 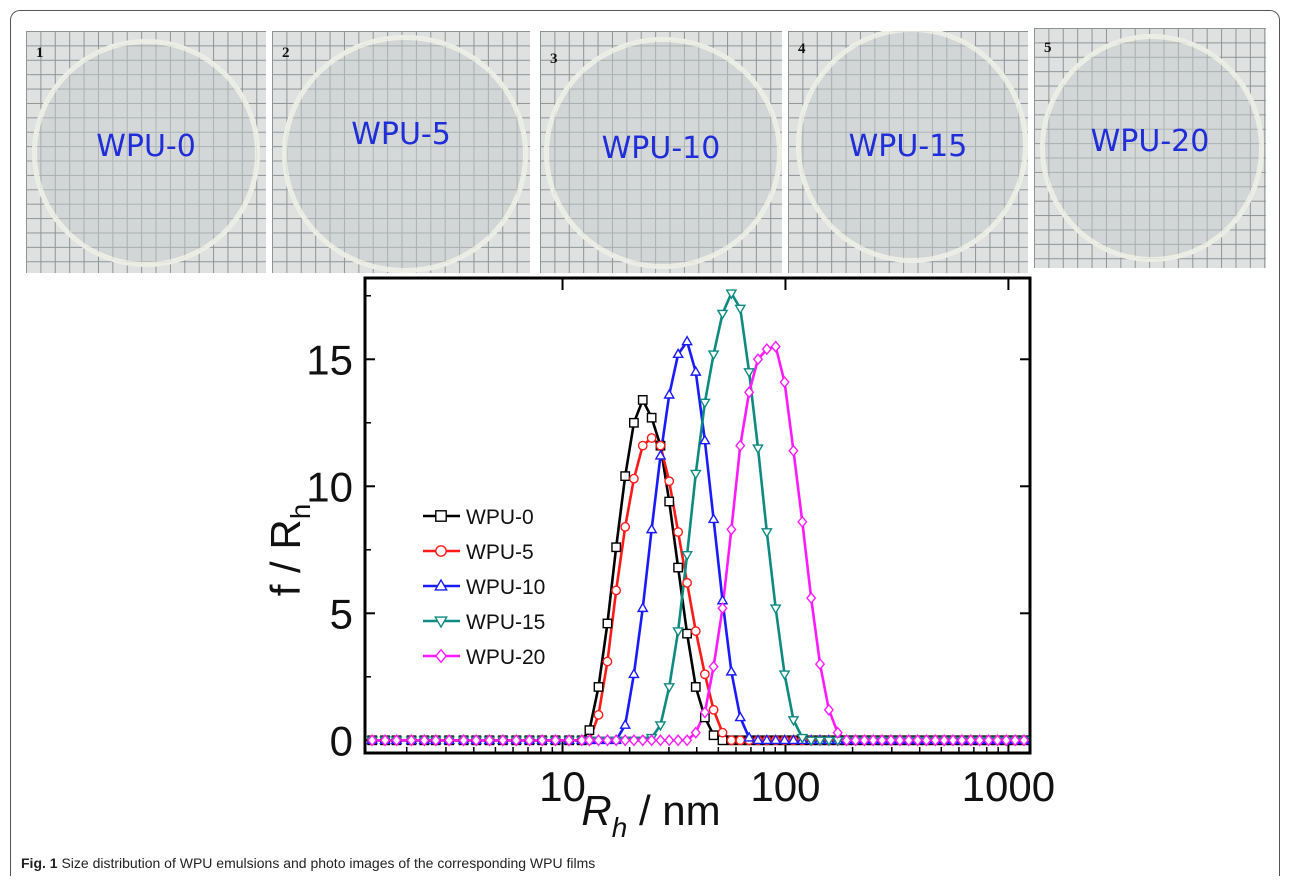 What do you see at coordinates (289, 550) in the screenshot?
I see `y-axis-label: f / Rh` at bounding box center [289, 550].